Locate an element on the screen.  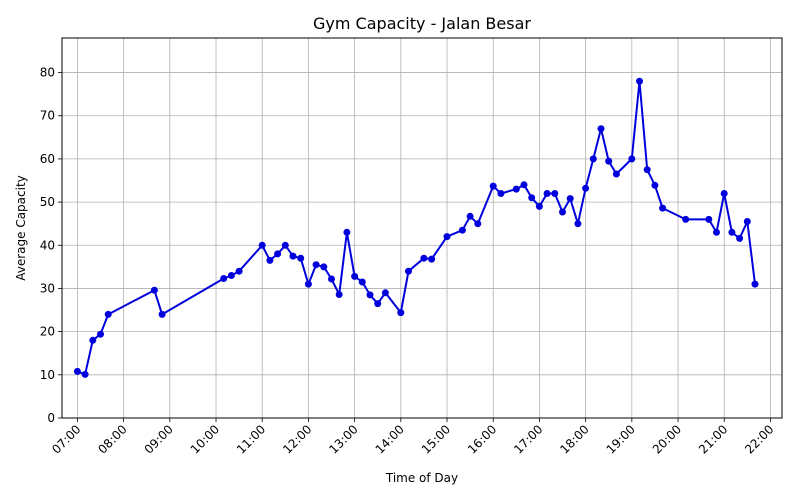
x-tick-label: 14:00 is located at coordinates (390, 439).